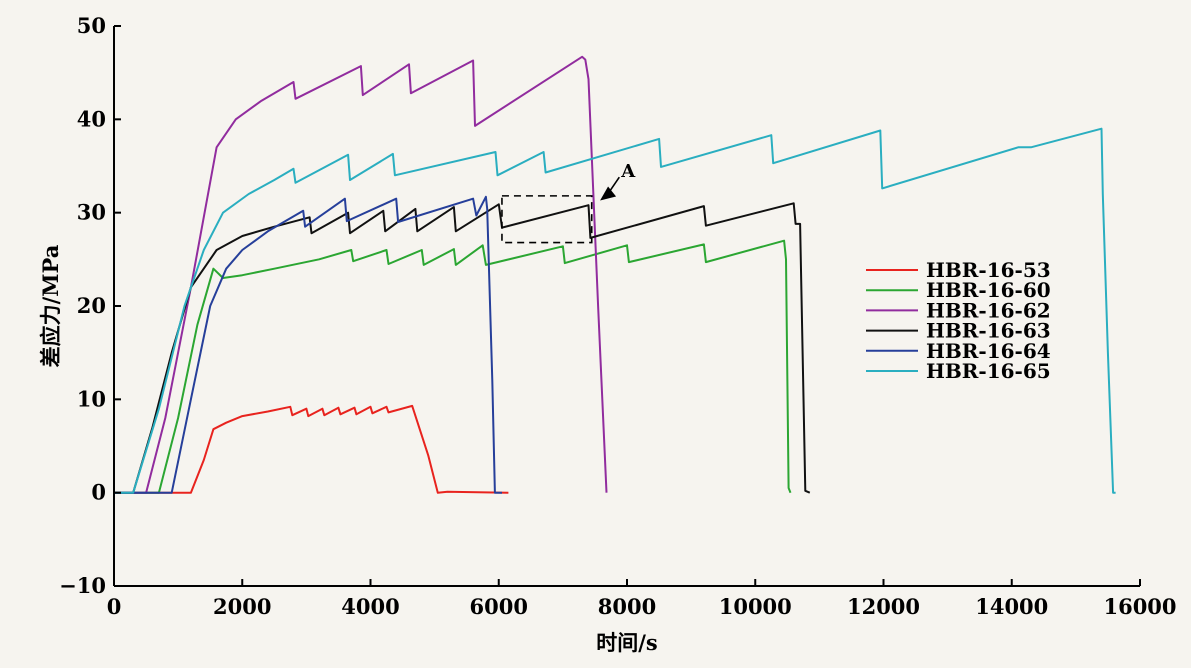 The height and width of the screenshot is (668, 1191). I want to click on x-tick-label: 4000, so click(370, 606).